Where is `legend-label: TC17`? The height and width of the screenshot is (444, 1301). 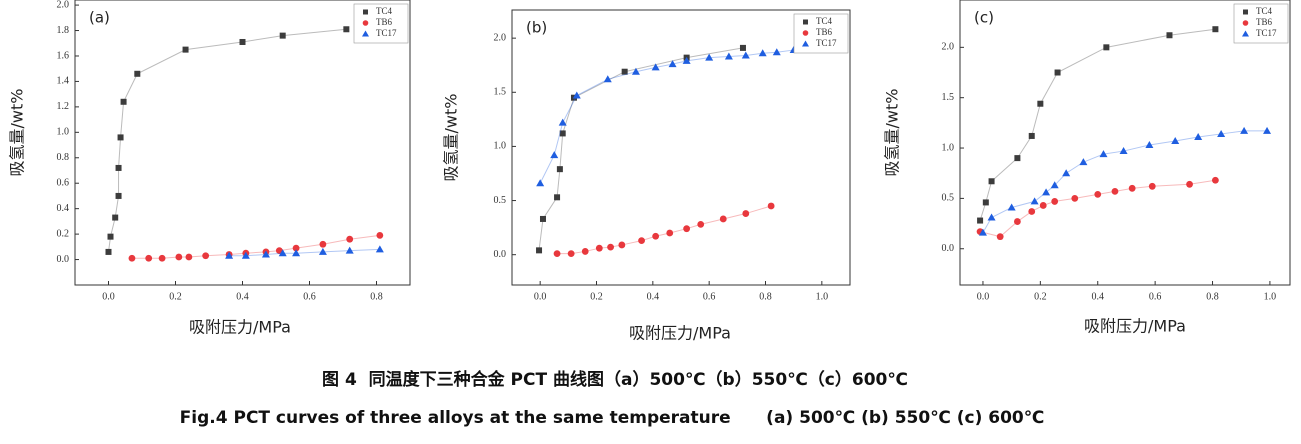
legend-label: TC17 is located at coordinates (826, 43).